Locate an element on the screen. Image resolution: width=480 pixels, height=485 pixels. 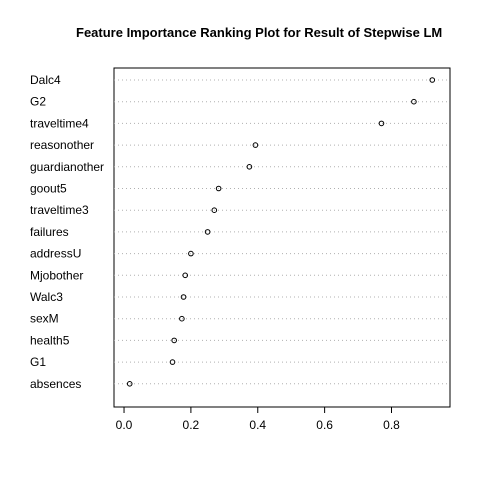
category-label: G2 is located at coordinates (38, 102).